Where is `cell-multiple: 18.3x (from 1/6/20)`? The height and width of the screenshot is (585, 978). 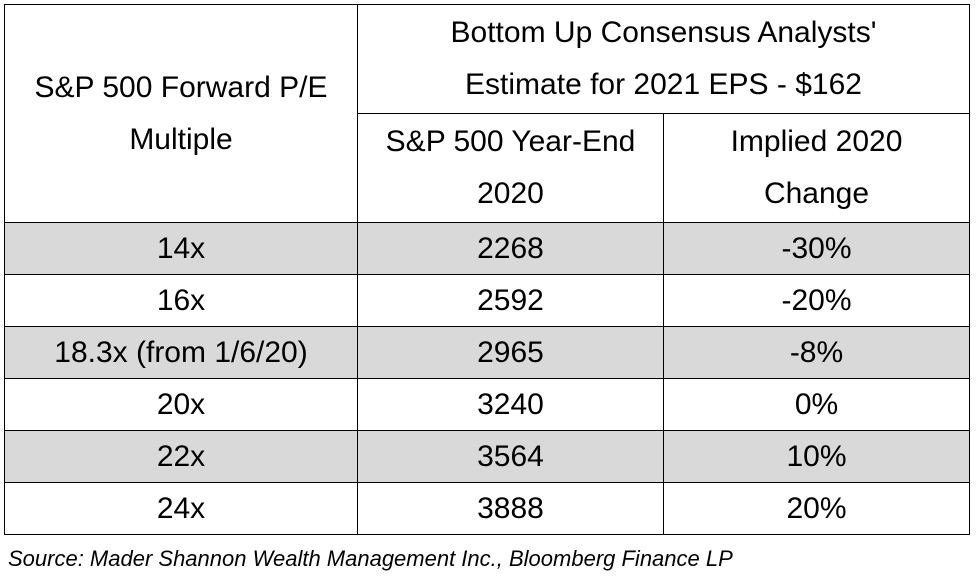
cell-multiple: 18.3x (from 1/6/20) is located at coordinates (181, 352).